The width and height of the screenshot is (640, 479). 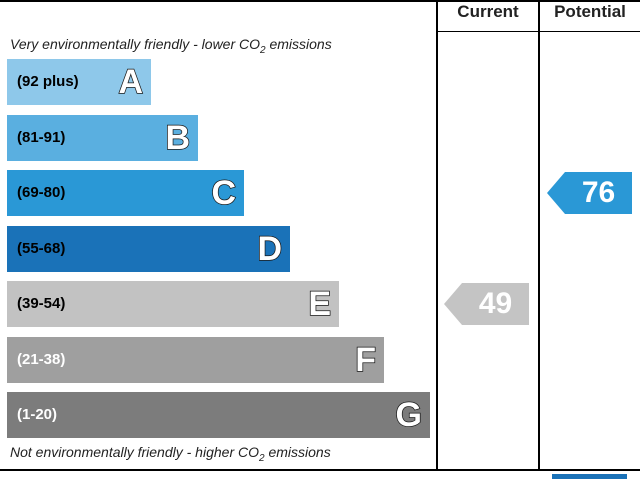 I want to click on top-caption-subscript: 2, so click(x=263, y=50).